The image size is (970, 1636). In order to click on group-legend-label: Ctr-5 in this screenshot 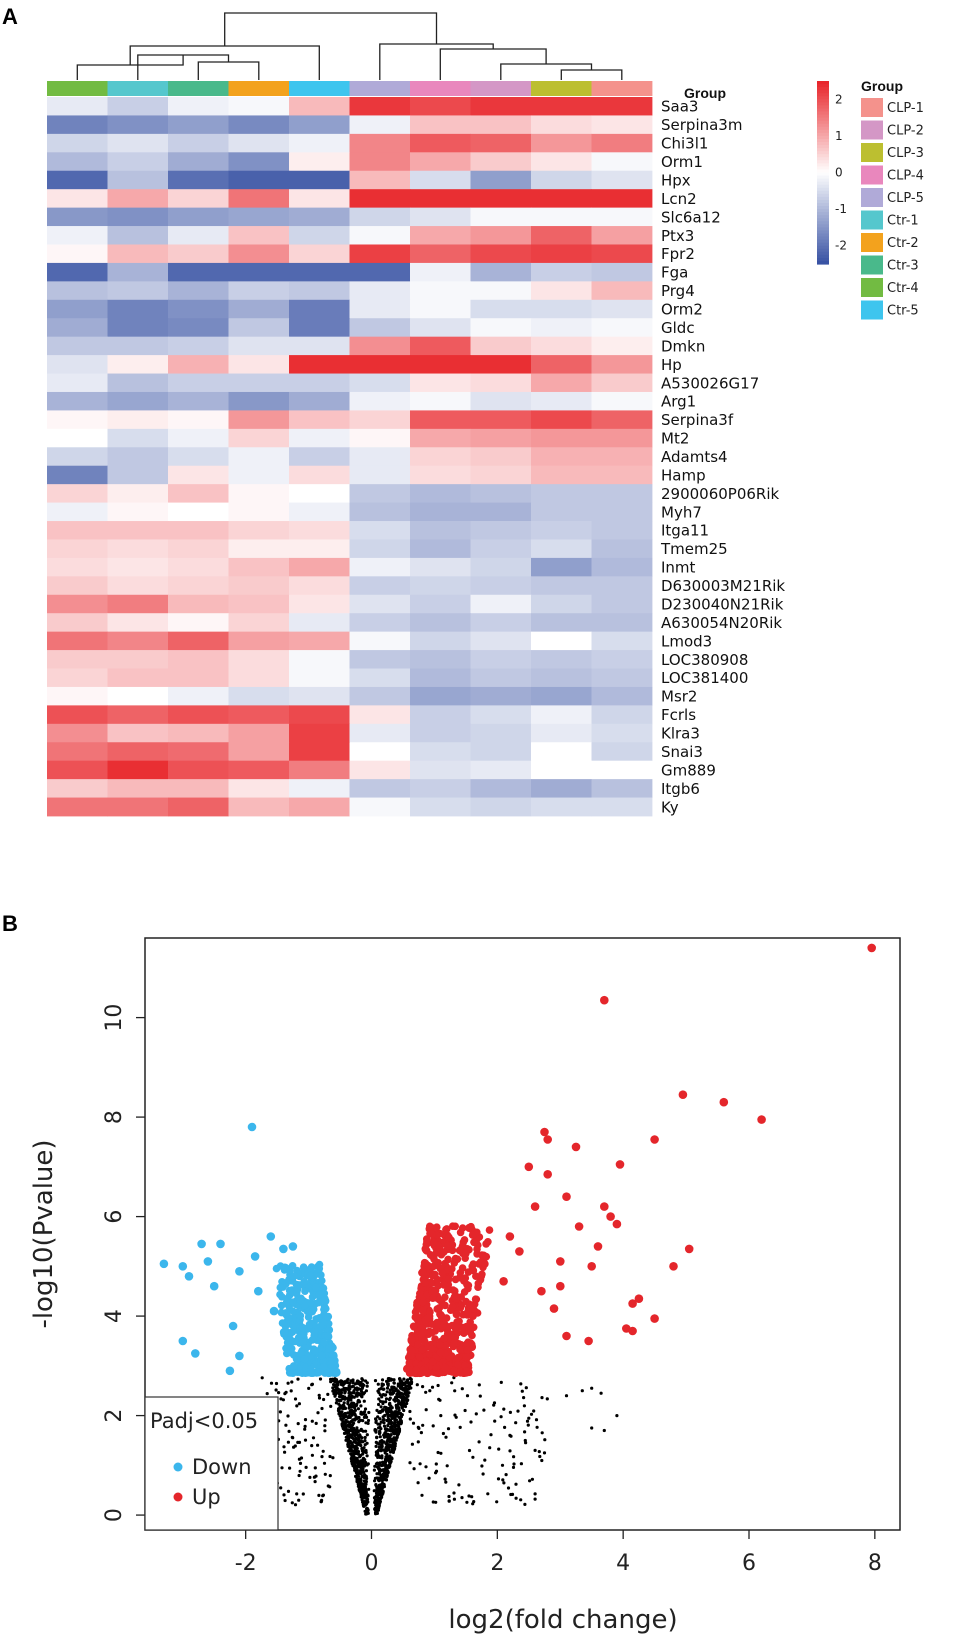, I will do `click(903, 311)`.